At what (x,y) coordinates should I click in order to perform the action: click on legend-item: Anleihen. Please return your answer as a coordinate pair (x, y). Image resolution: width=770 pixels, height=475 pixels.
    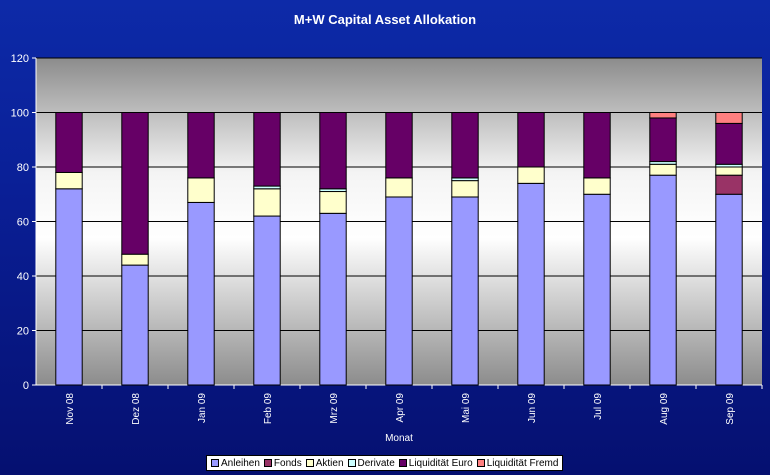
    Looking at the image, I should click on (235, 463).